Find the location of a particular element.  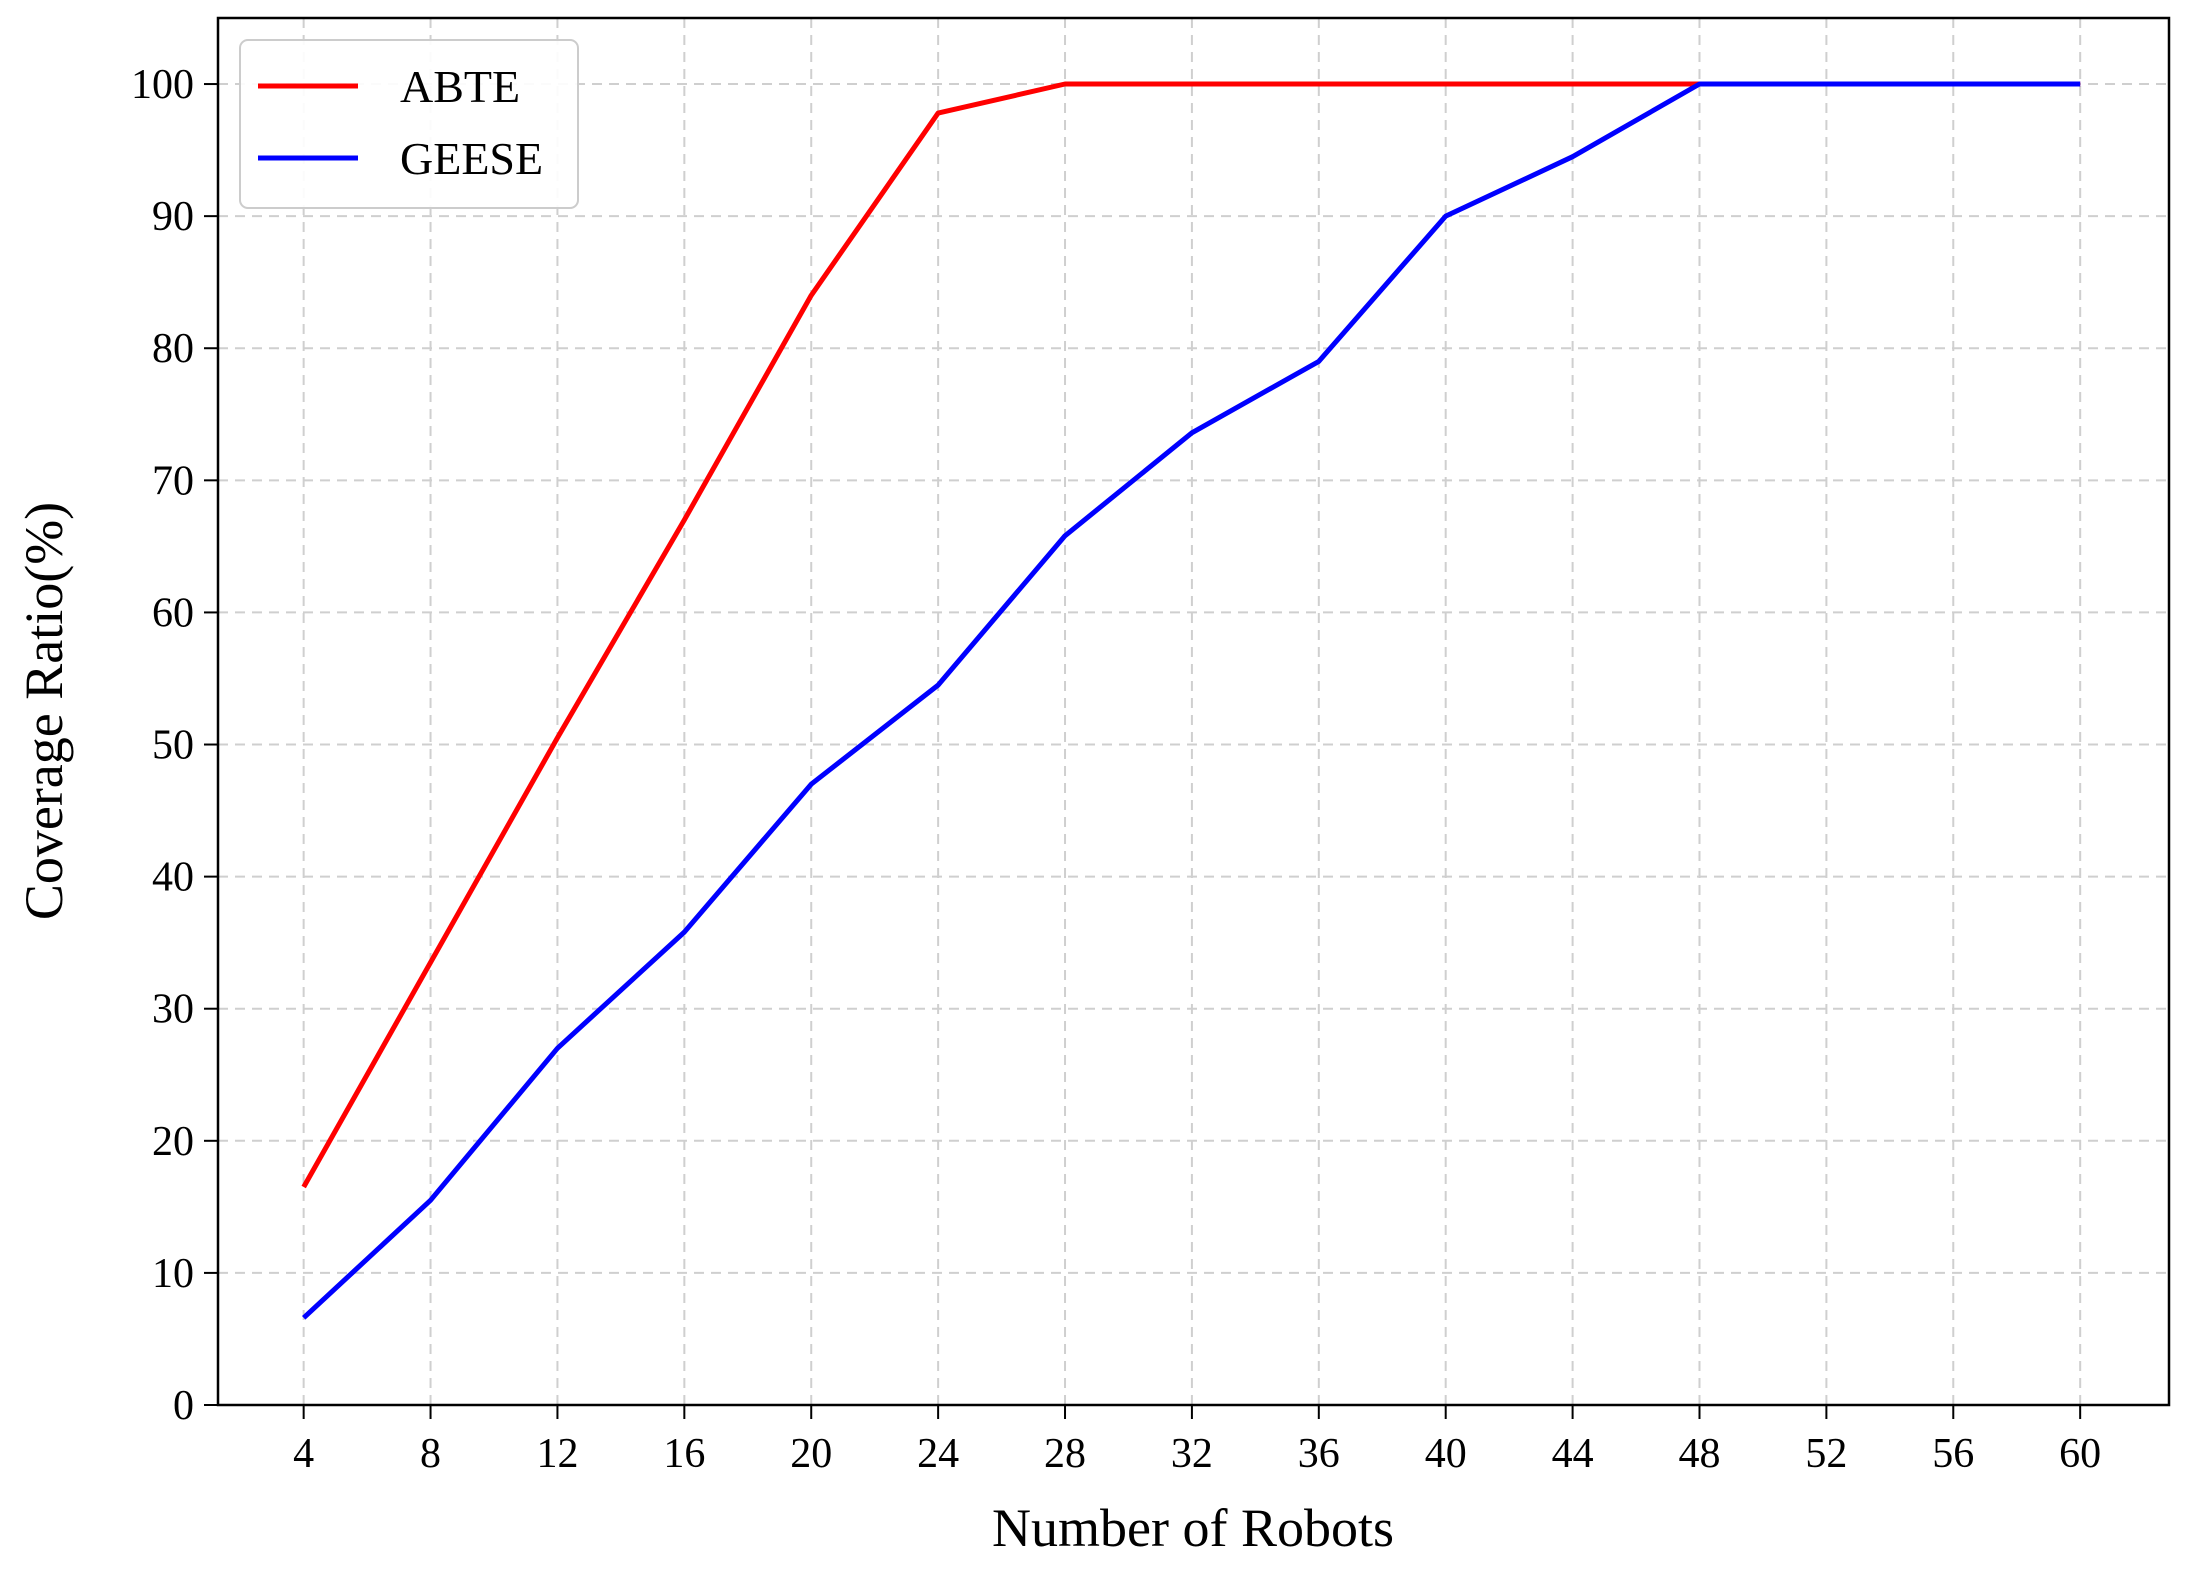

legend: ABTE GEESE is located at coordinates (409, 124).